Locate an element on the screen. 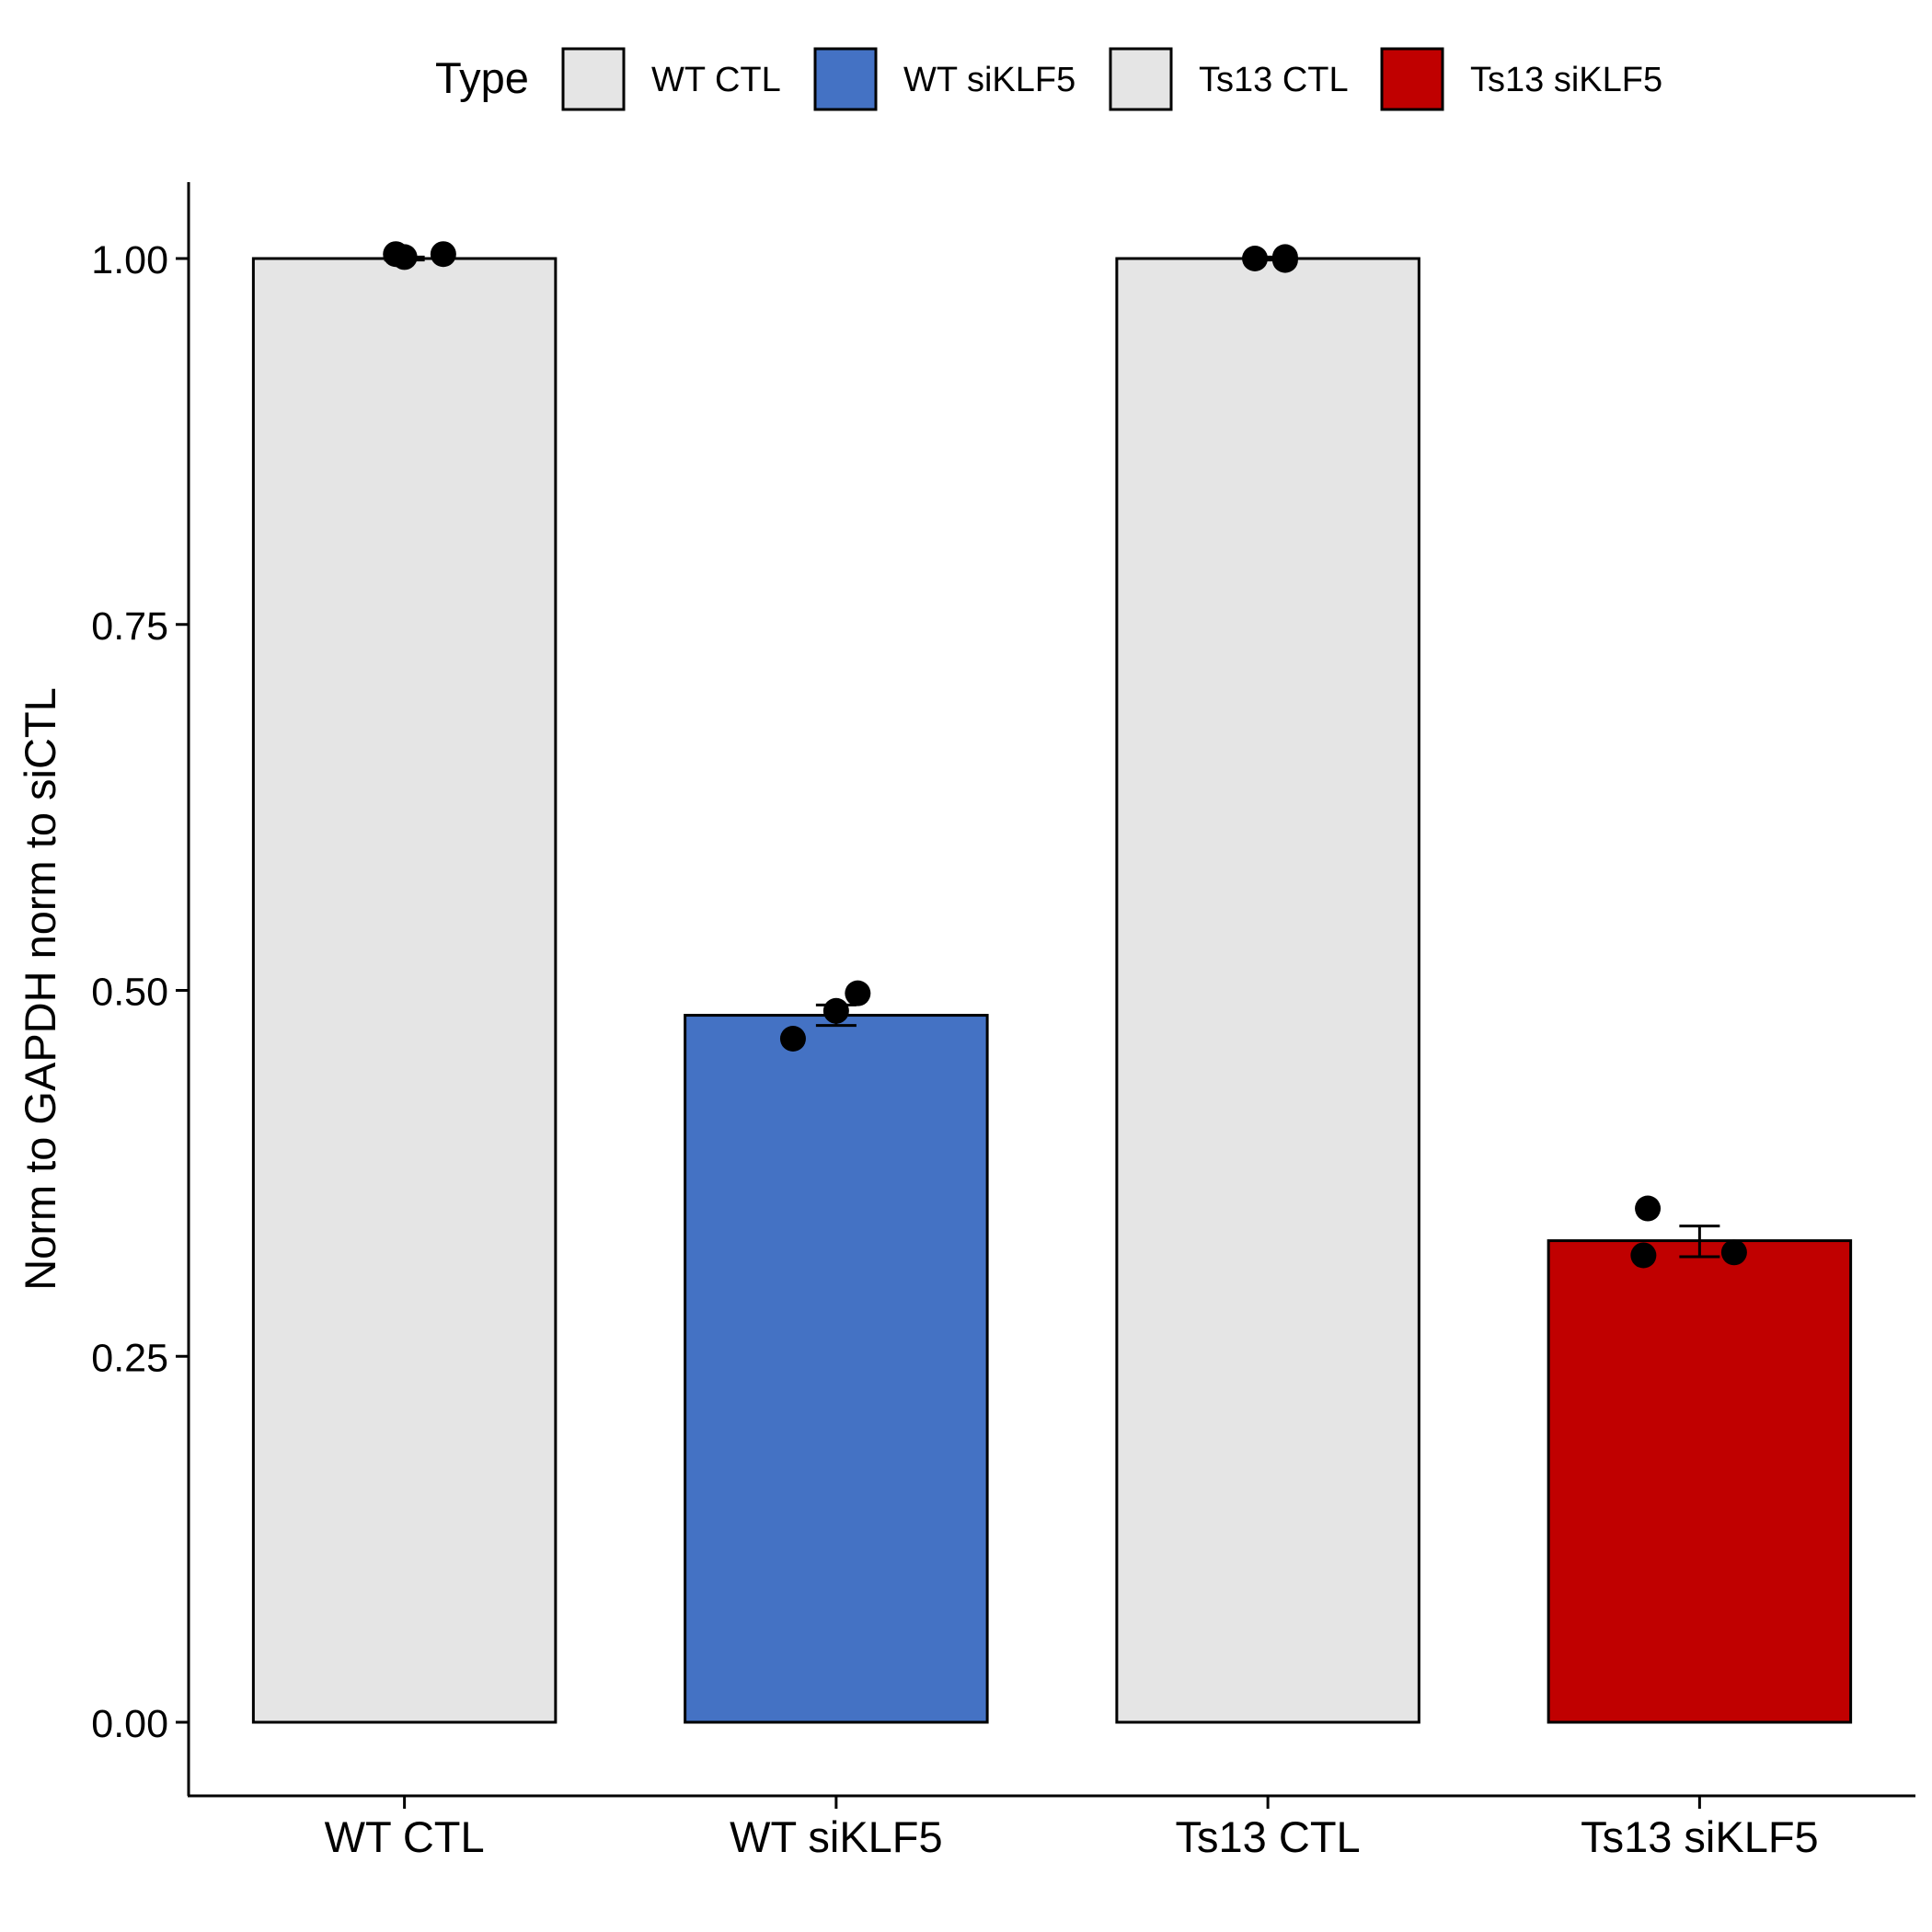  x-ticks: WT CTL WT siKLF5 Ts13 CTL Ts13 siKLF5 is located at coordinates (1072, 1828).